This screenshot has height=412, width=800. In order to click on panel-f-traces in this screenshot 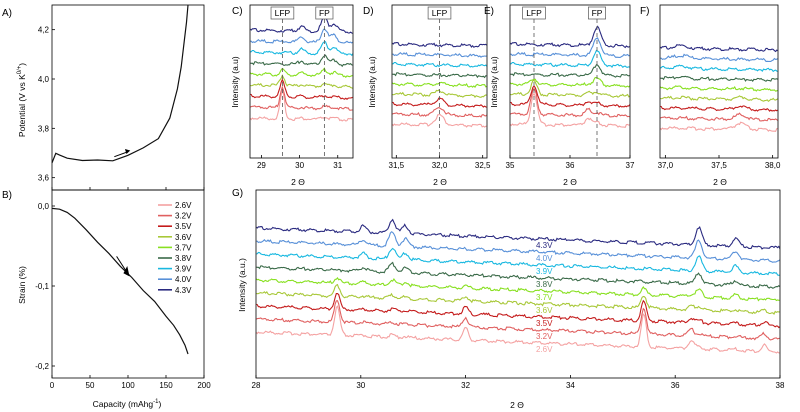, I will do `click(719, 88)`.